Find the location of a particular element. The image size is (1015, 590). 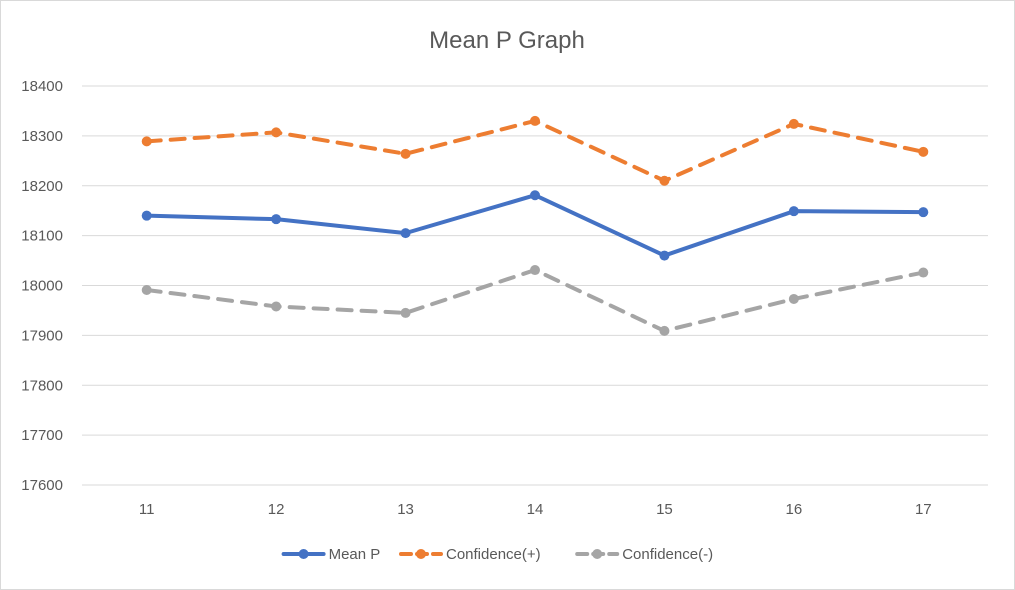

x-tick-label: 15 is located at coordinates (664, 509).